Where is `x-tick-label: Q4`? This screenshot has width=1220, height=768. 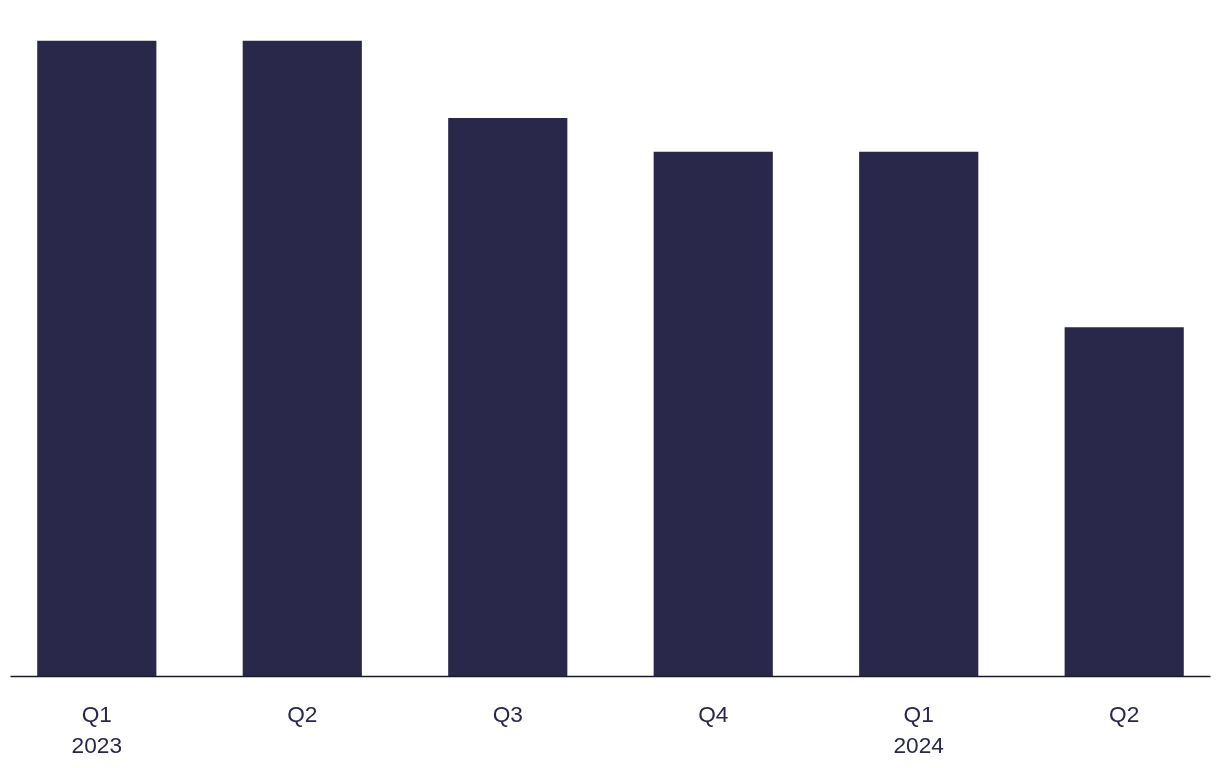
x-tick-label: Q4 is located at coordinates (713, 713).